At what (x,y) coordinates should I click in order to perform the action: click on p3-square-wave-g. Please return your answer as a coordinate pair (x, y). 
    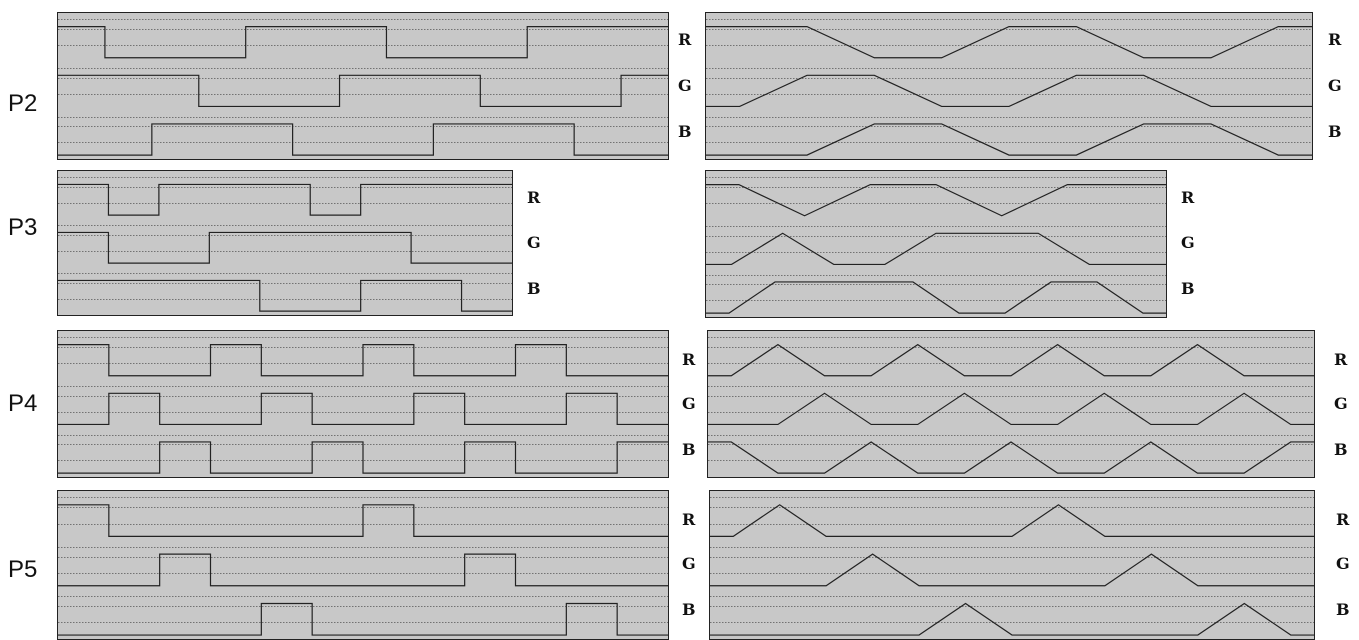
    Looking at the image, I should click on (285, 247).